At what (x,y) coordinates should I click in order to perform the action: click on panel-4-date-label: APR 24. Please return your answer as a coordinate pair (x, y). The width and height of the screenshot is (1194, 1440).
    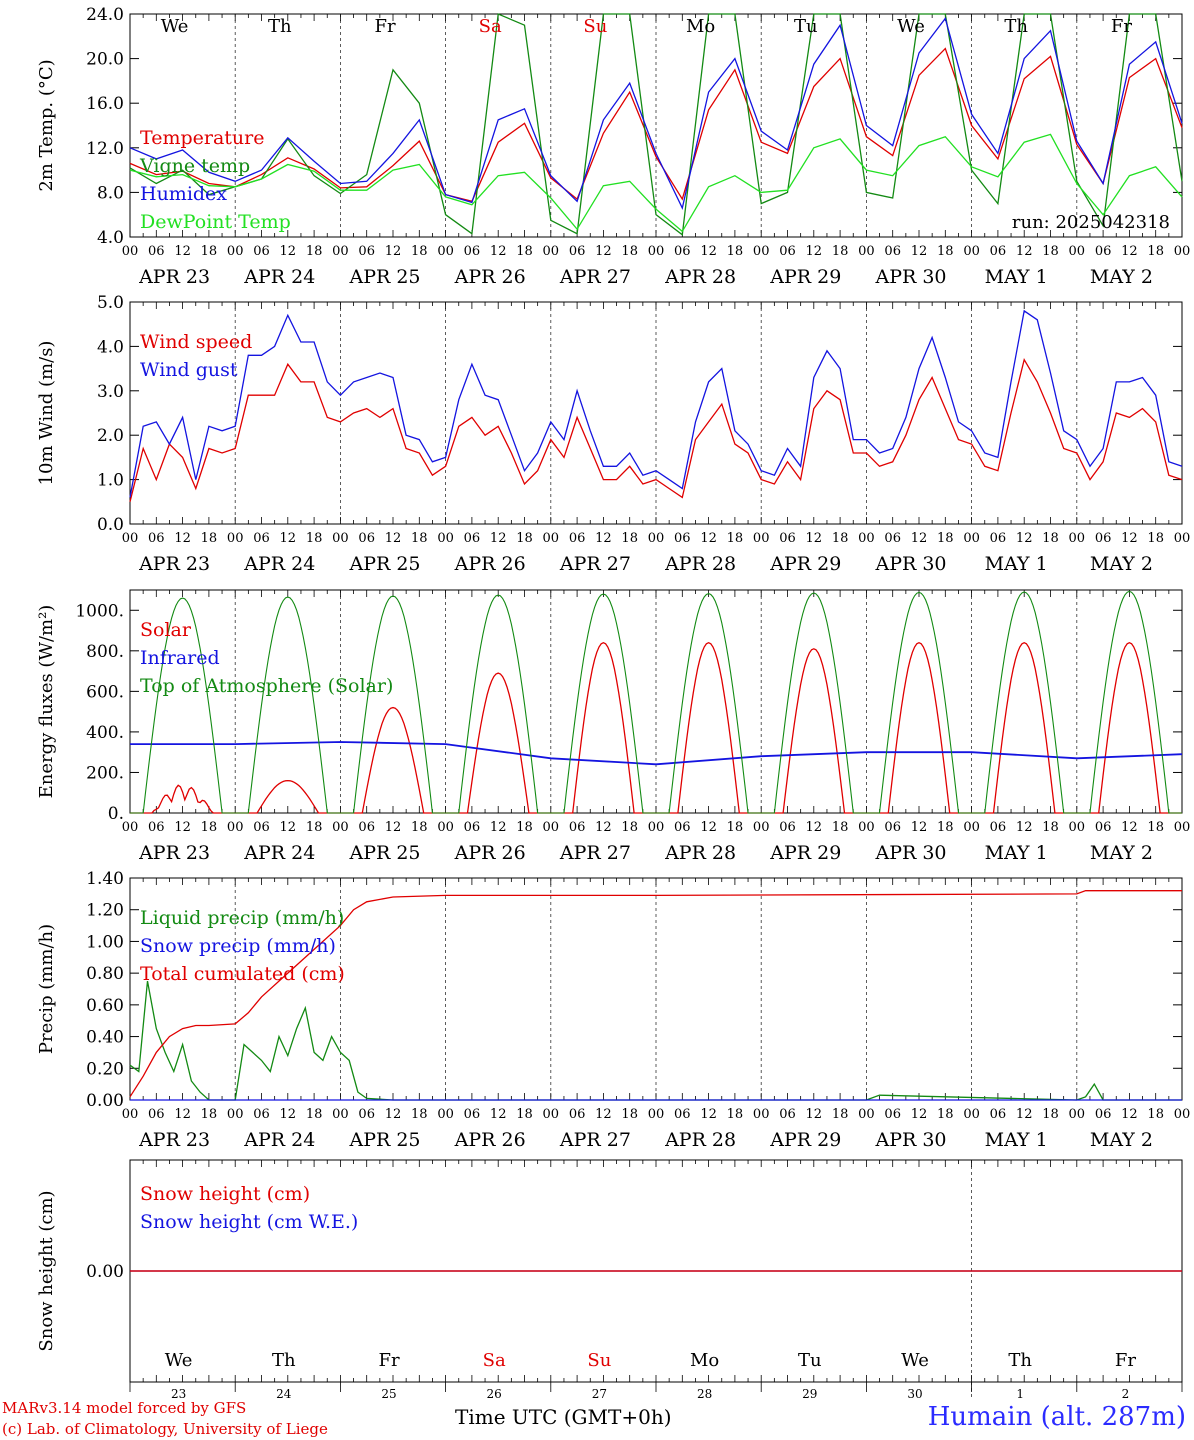
    Looking at the image, I should click on (279, 1140).